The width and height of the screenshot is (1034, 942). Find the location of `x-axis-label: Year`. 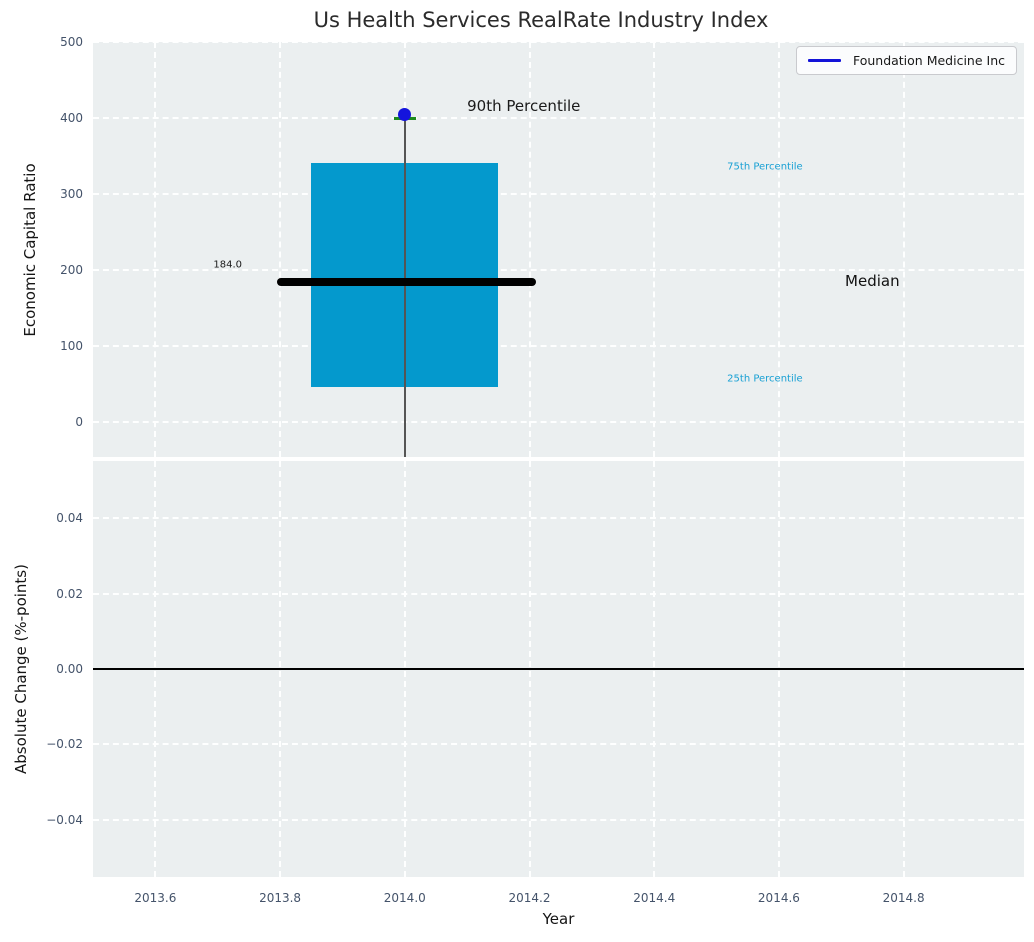

x-axis-label: Year is located at coordinates (558, 919).